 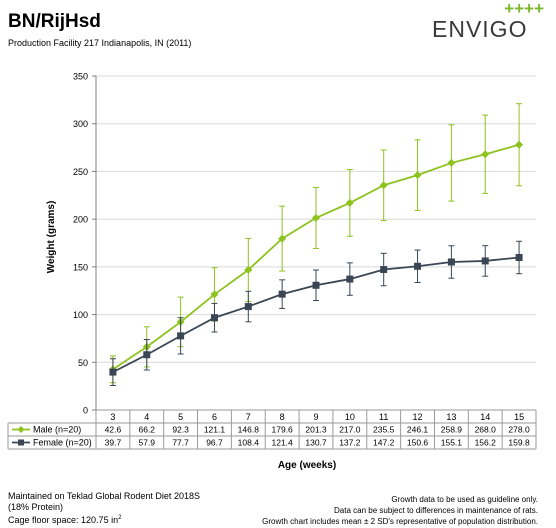 I want to click on data-label: 159.8, so click(x=519, y=443).